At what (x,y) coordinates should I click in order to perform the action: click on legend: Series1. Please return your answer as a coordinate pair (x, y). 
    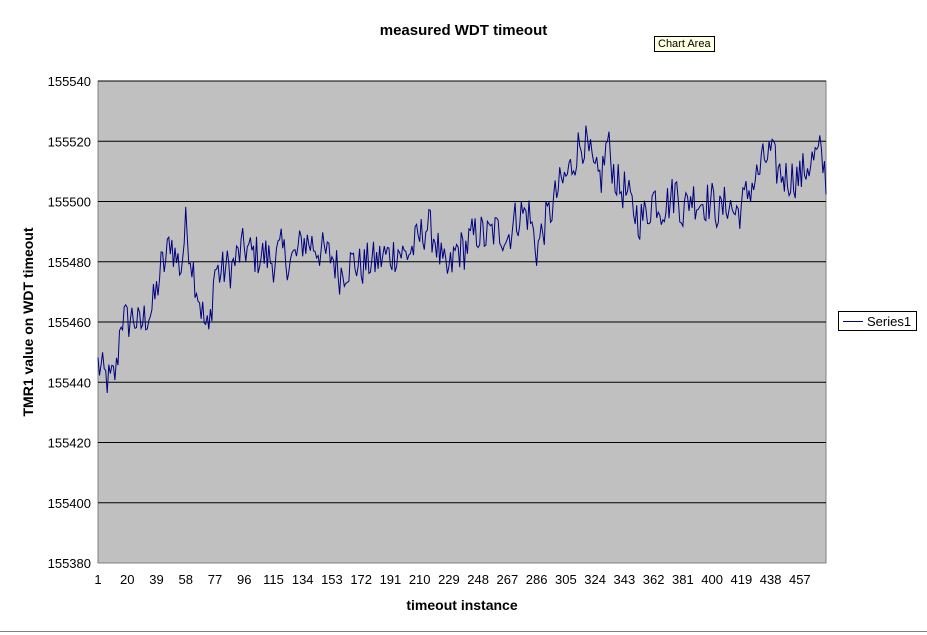
    Looking at the image, I should click on (877, 321).